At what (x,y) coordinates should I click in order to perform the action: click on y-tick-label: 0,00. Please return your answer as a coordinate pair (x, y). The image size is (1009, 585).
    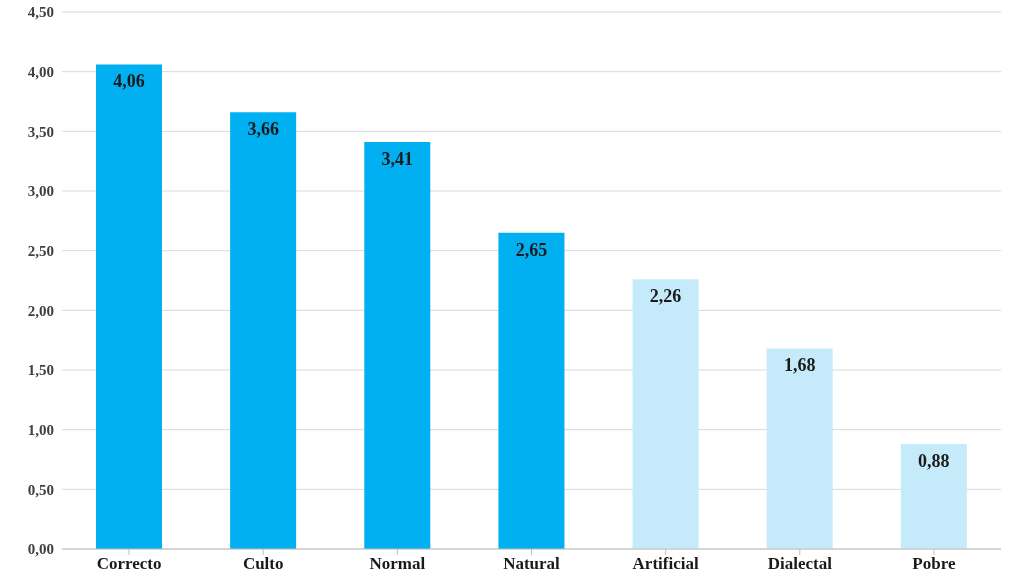
    Looking at the image, I should click on (40, 549).